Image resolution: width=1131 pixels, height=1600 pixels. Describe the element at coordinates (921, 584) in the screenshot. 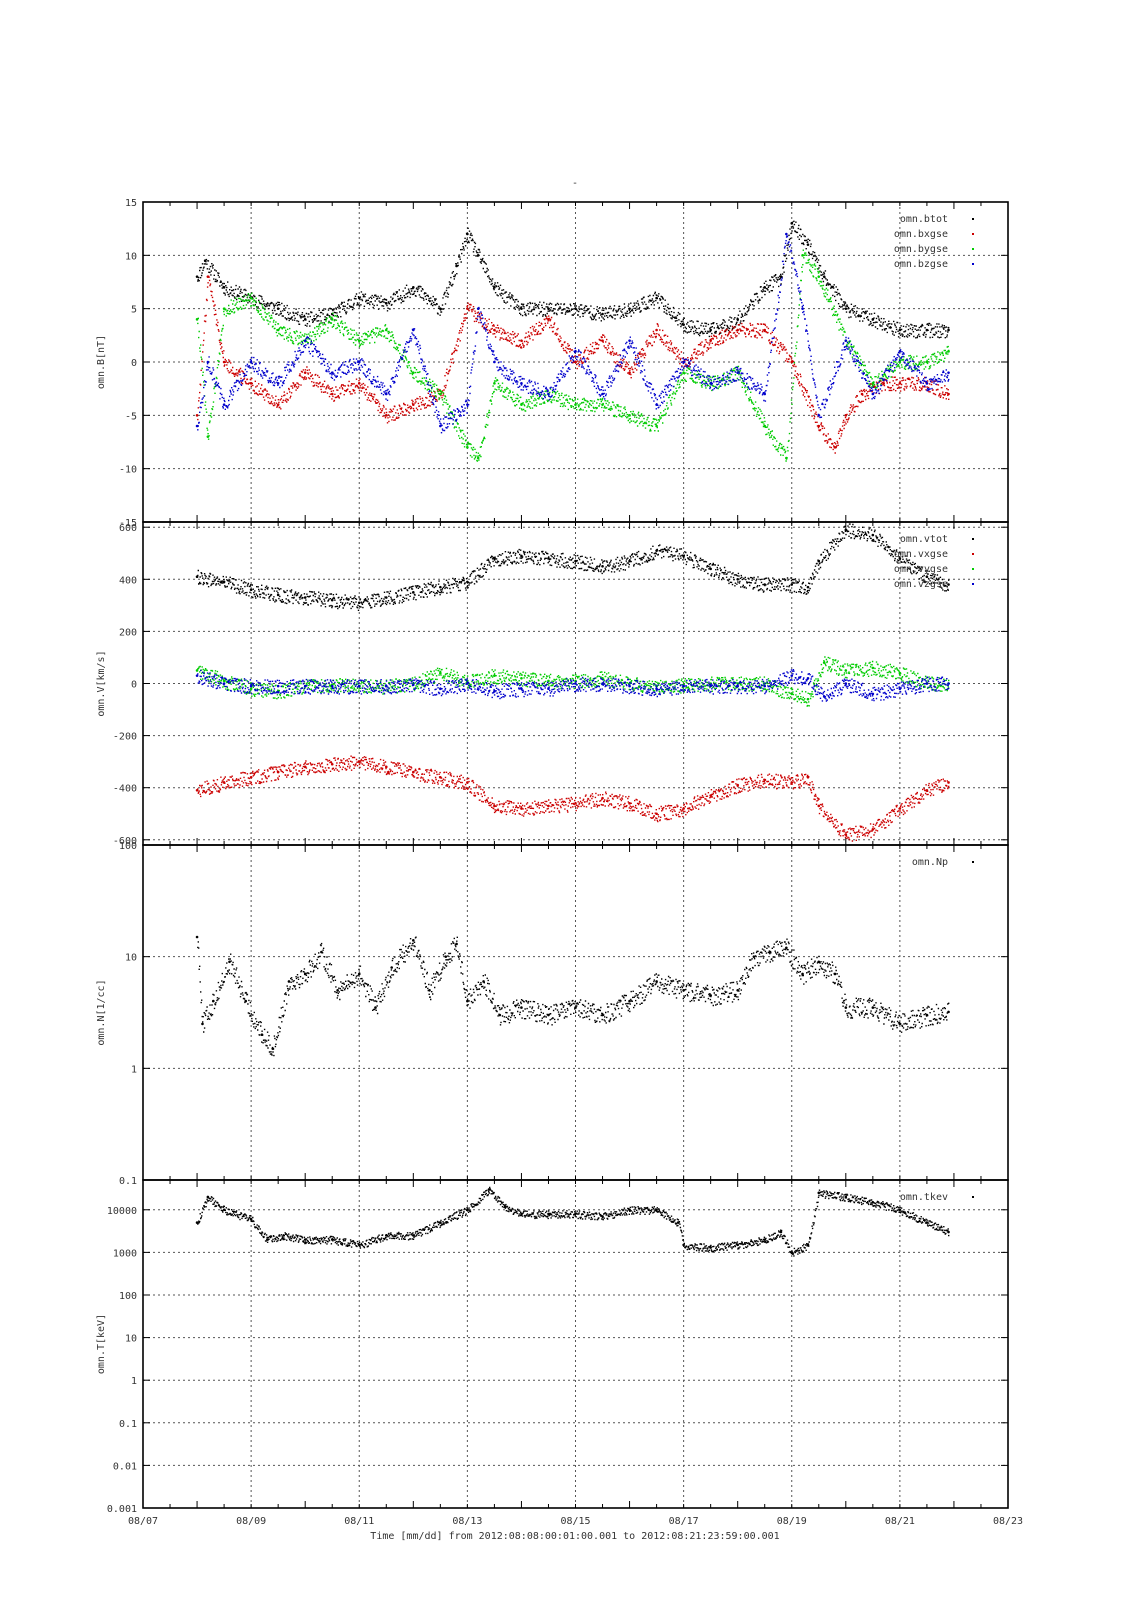

I see `legend-label: omn.vzgse` at that location.